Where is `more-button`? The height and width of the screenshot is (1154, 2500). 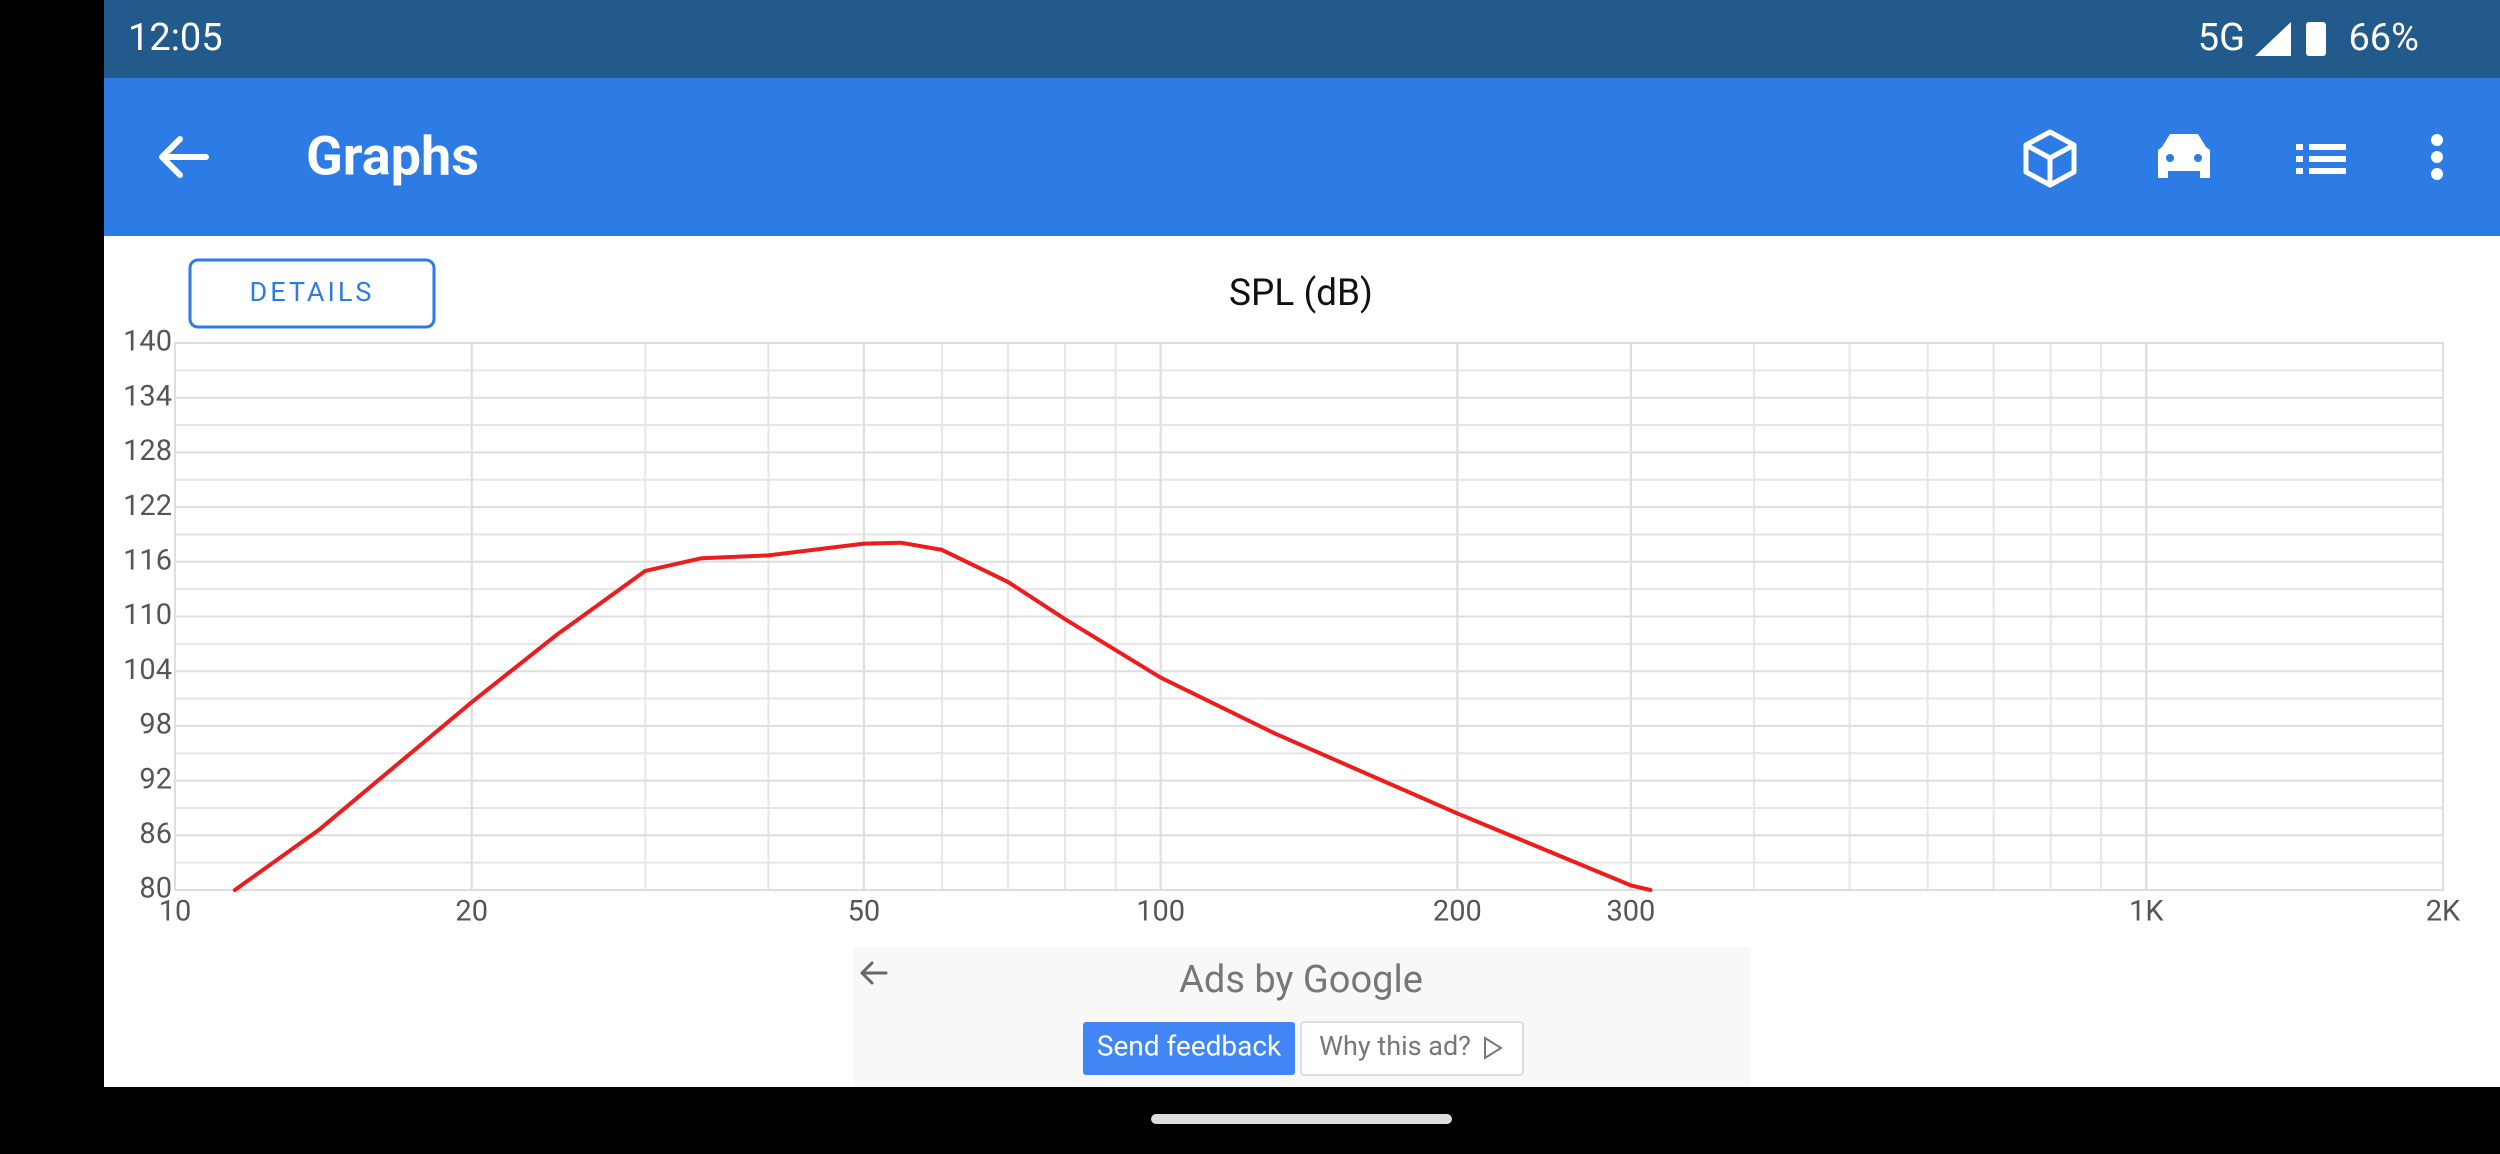
more-button is located at coordinates (2437, 157).